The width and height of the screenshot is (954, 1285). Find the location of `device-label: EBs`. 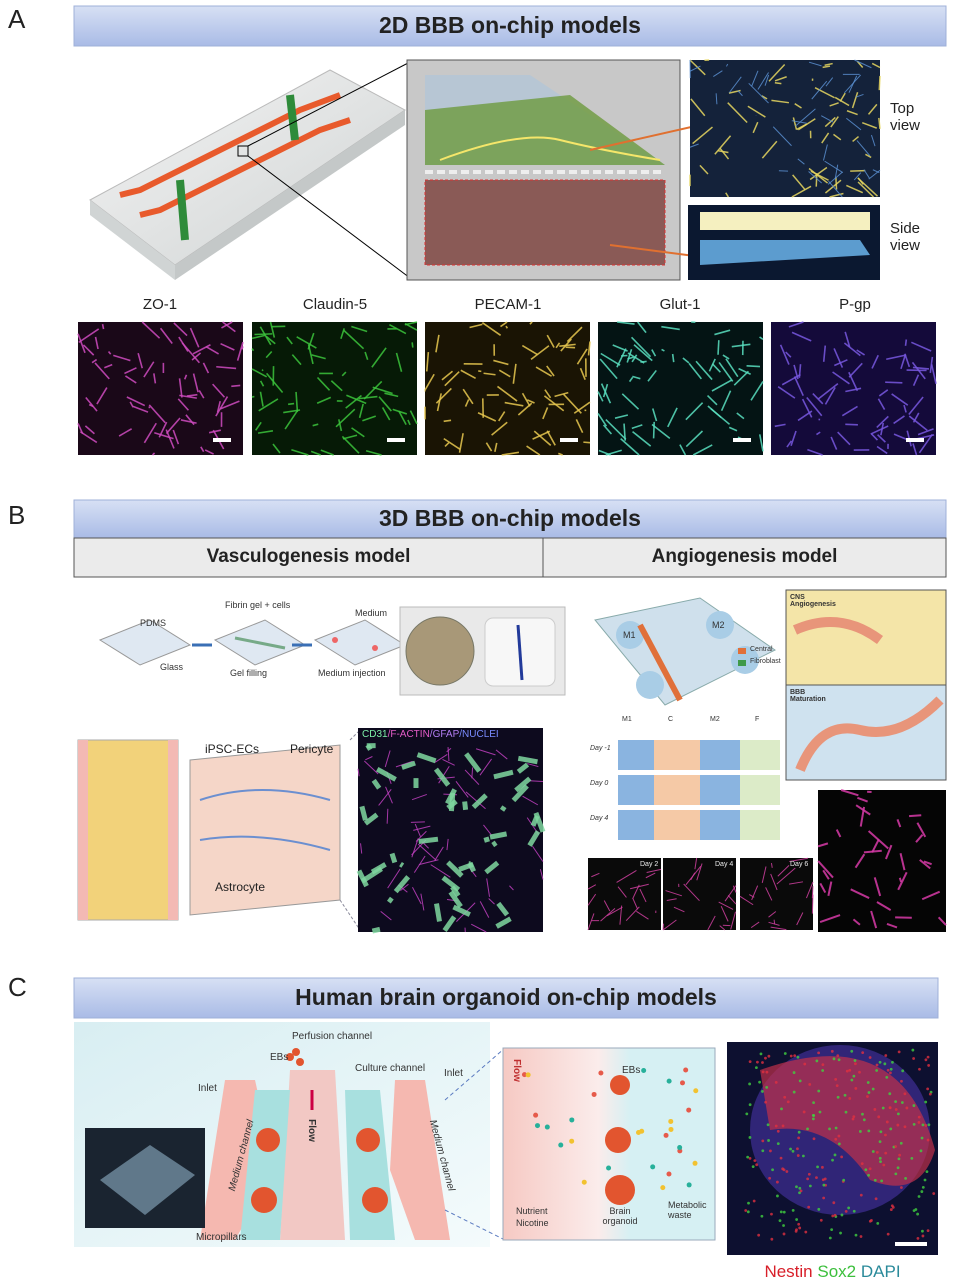

device-label: EBs is located at coordinates (279, 1057).